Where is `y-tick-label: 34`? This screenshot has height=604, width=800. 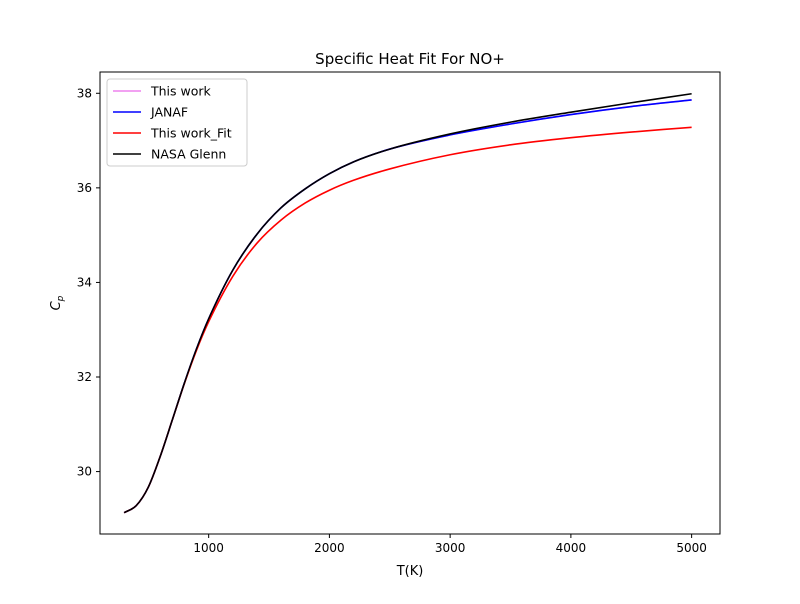
y-tick-label: 34 is located at coordinates (84, 282).